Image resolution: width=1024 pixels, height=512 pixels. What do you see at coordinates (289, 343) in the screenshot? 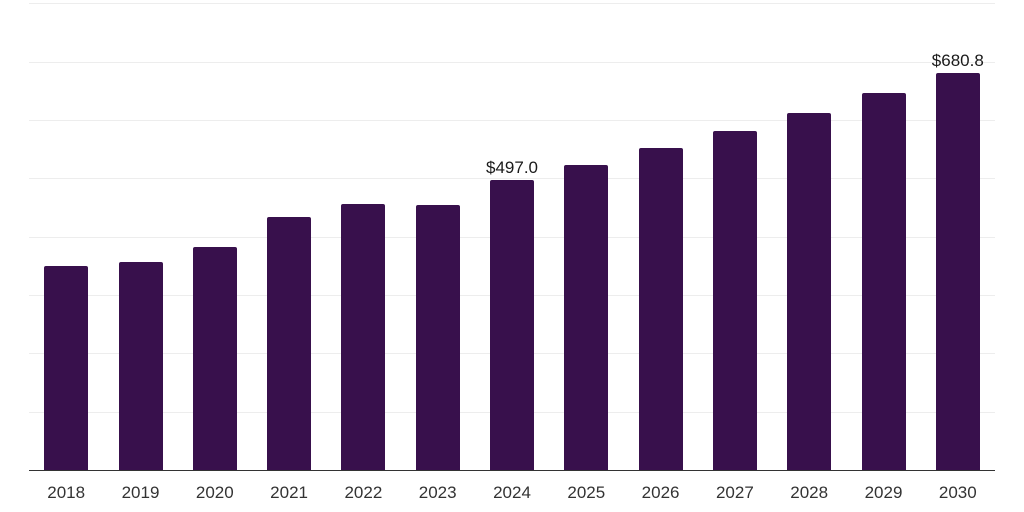
I see `bar-2021` at bounding box center [289, 343].